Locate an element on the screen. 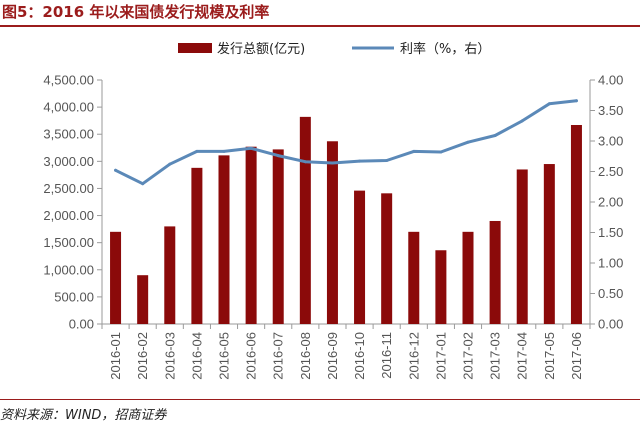 The height and width of the screenshot is (426, 640). chart-title-text: 图5：2016 年以来国债发行规模及利率 is located at coordinates (136, 12).